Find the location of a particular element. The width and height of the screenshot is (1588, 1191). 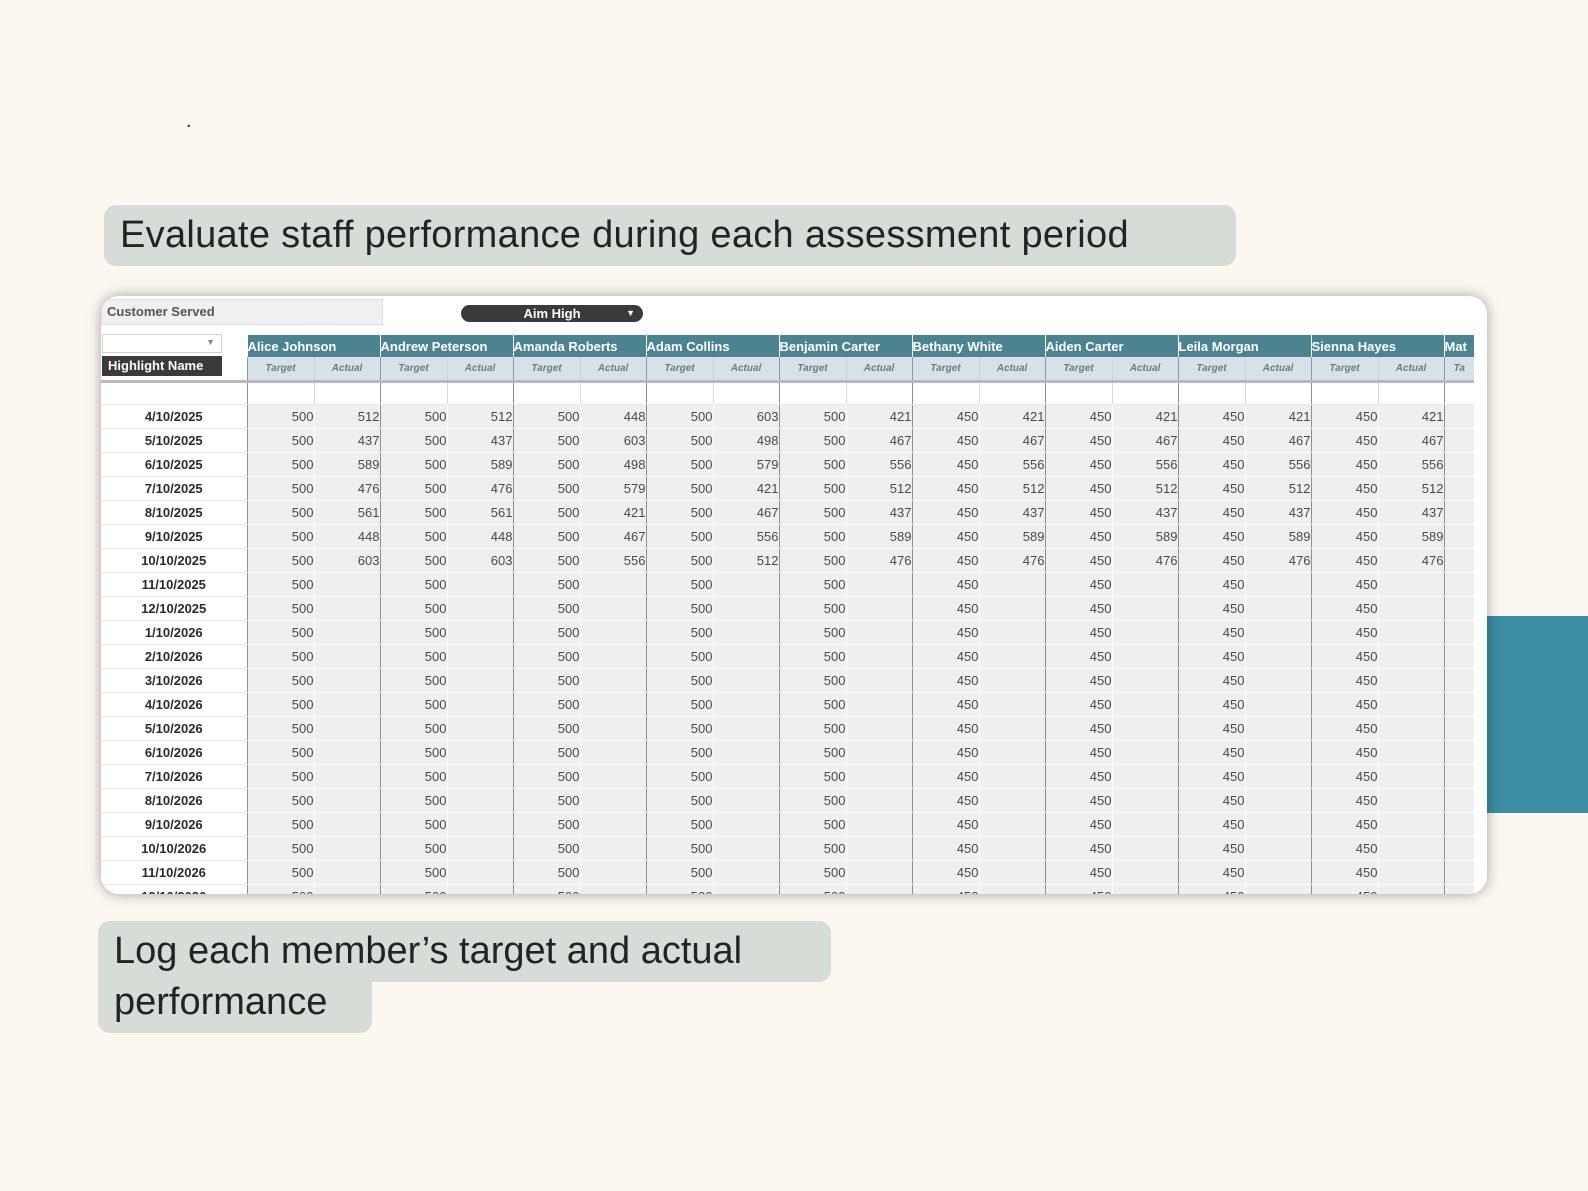

period-date-cell: 3/10/2026 is located at coordinates (174, 680).